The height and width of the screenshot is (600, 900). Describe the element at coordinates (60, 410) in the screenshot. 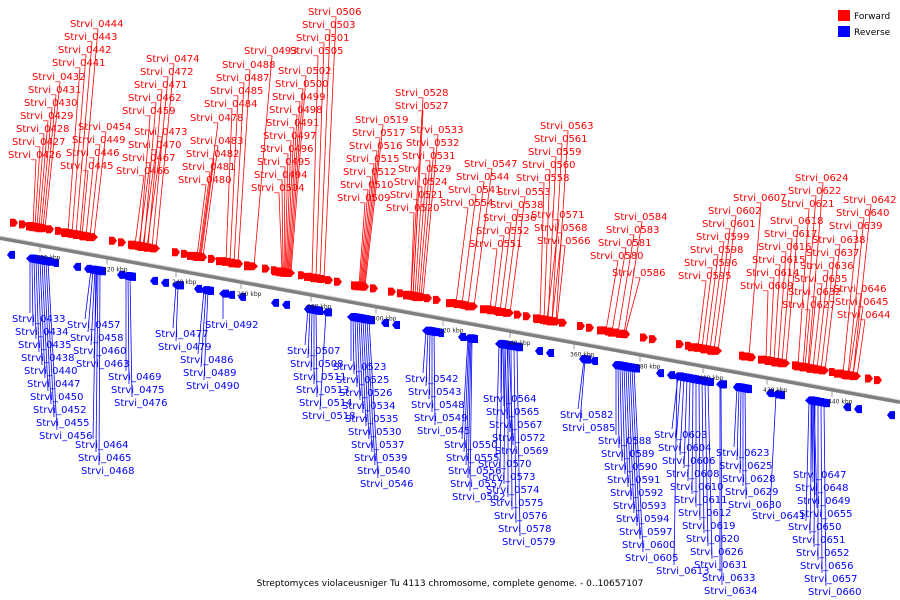

I see `reverse-gene-label: Strvi_0452` at that location.